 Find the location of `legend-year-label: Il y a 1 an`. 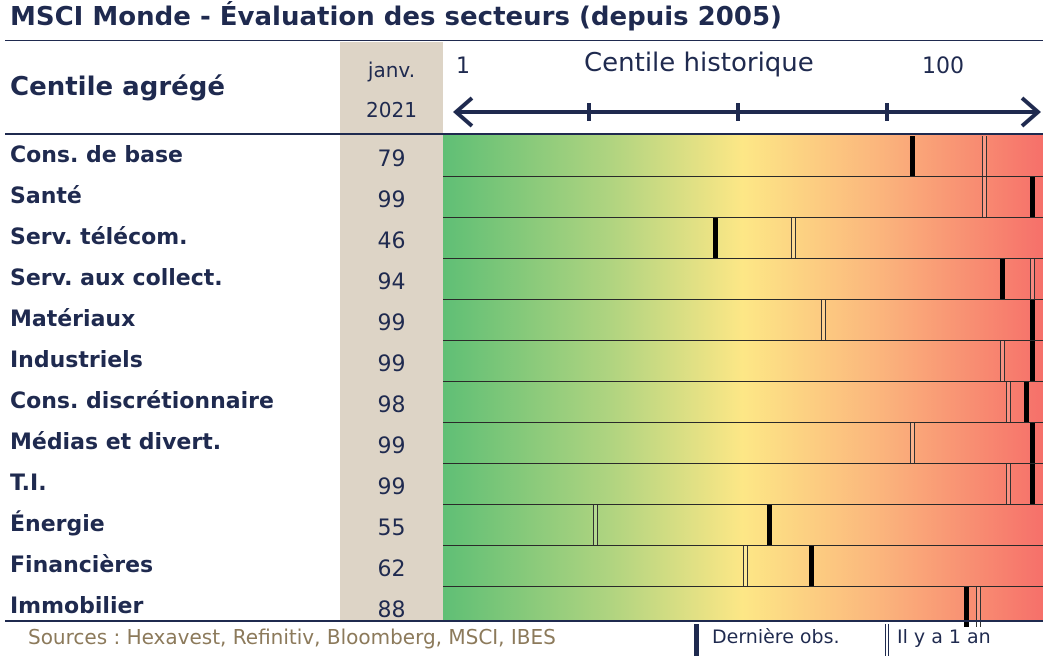

legend-year-label: Il y a 1 an is located at coordinates (944, 637).